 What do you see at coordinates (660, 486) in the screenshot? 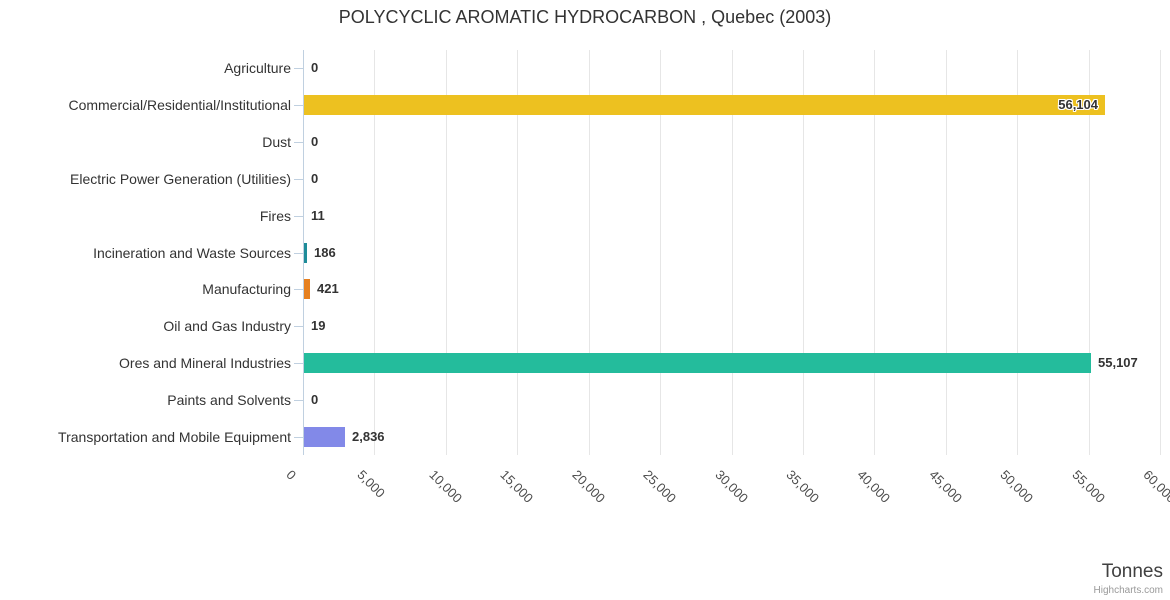
I see `value-axis-tick-label: 25,000` at bounding box center [660, 486].